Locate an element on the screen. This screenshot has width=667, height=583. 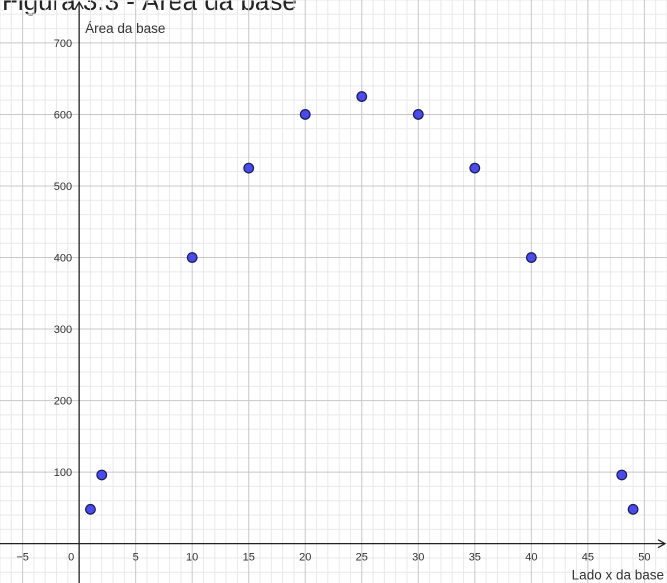
x-tick-label: 45 is located at coordinates (588, 558).